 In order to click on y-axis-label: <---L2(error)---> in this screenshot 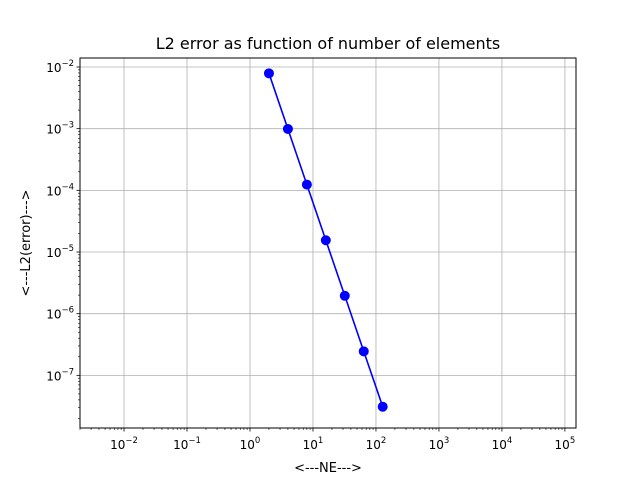, I will do `click(26, 242)`.